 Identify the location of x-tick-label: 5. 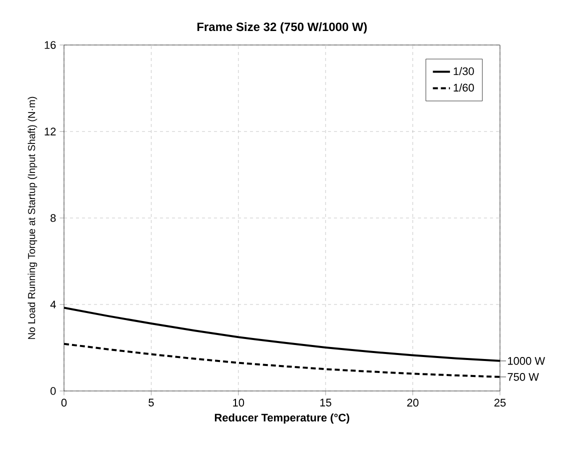
(151, 402).